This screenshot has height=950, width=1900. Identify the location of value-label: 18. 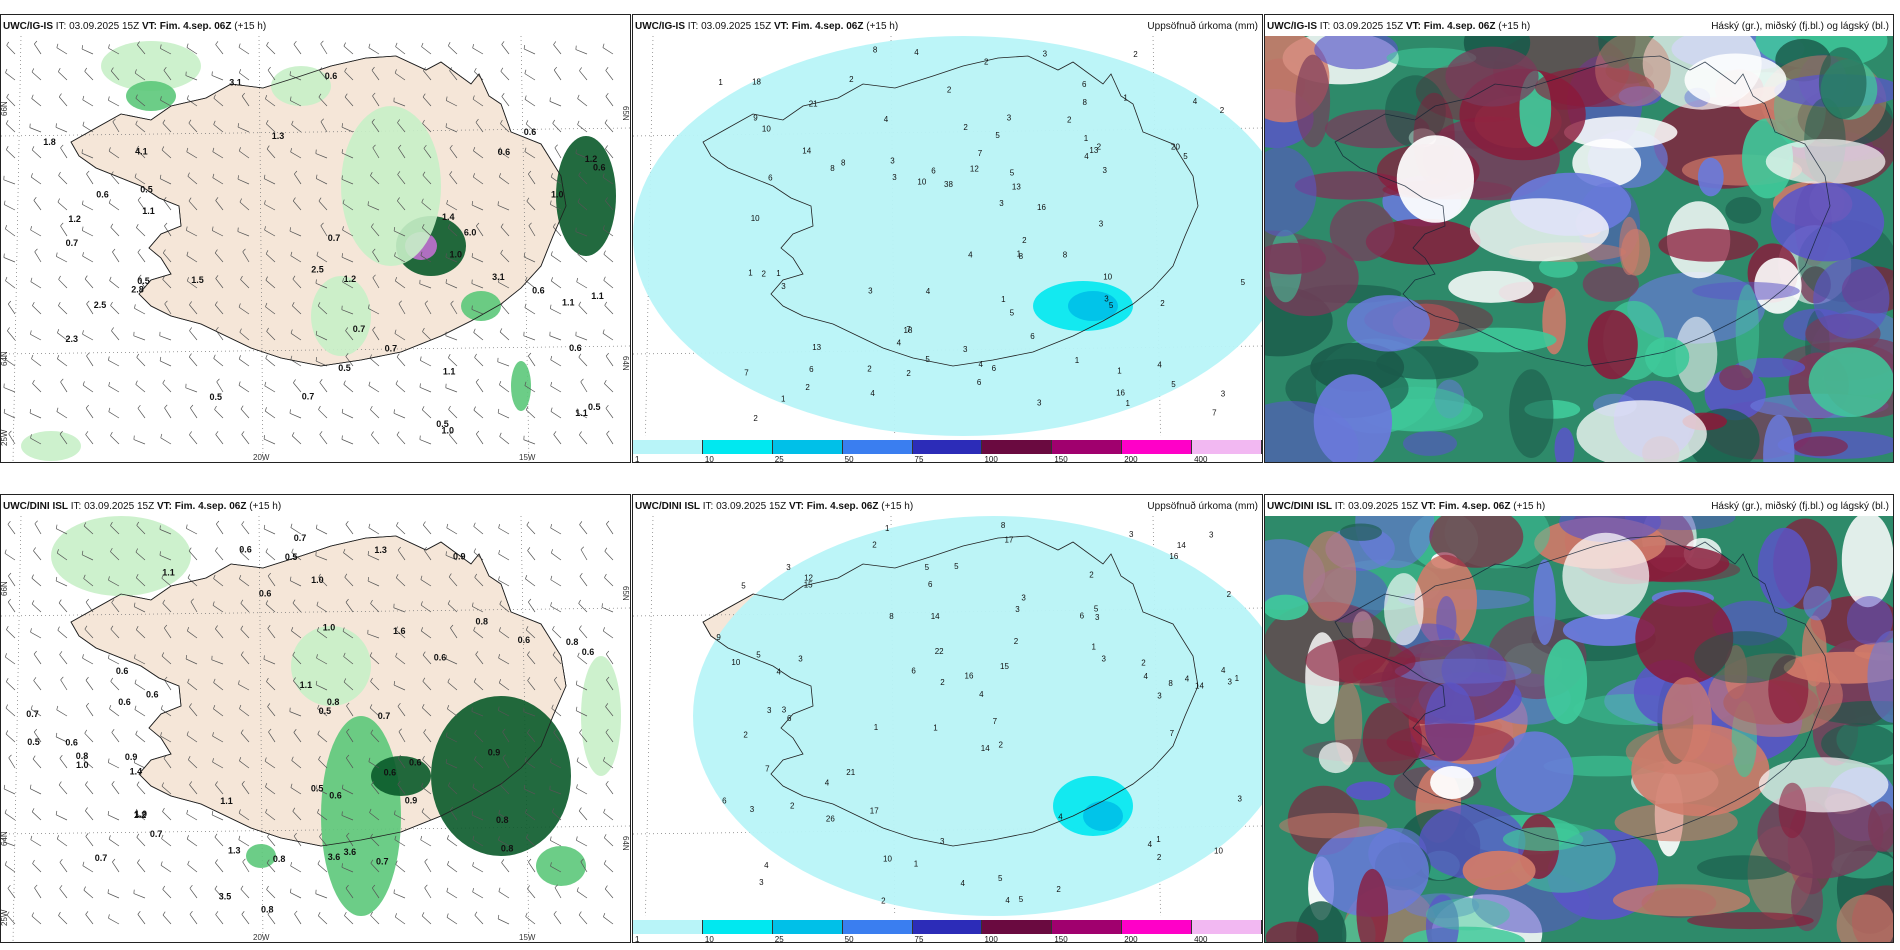
(908, 330).